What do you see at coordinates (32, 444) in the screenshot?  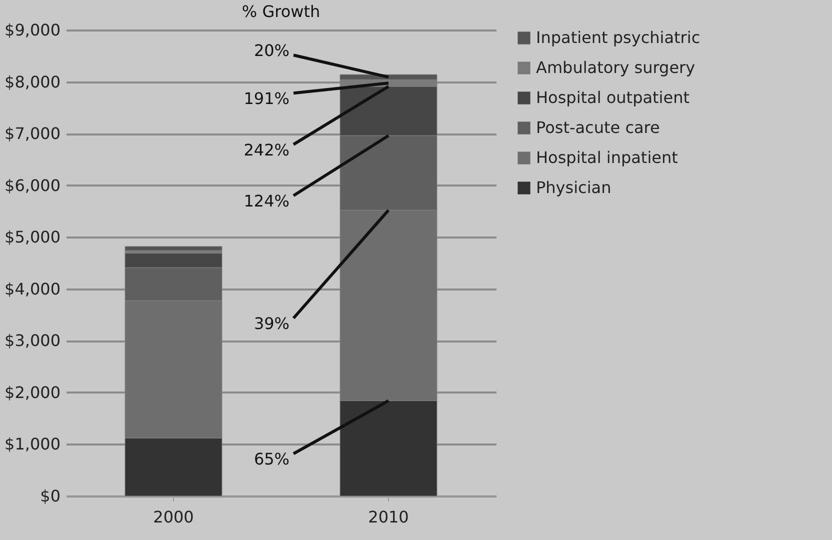 I see `y-tick-label: $1,000` at bounding box center [32, 444].